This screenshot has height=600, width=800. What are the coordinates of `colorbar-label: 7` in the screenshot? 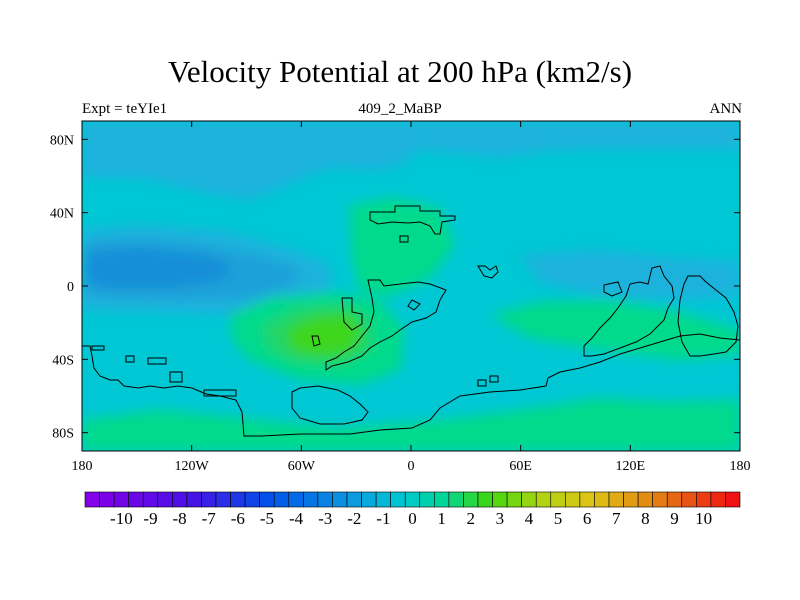 It's located at (616, 518).